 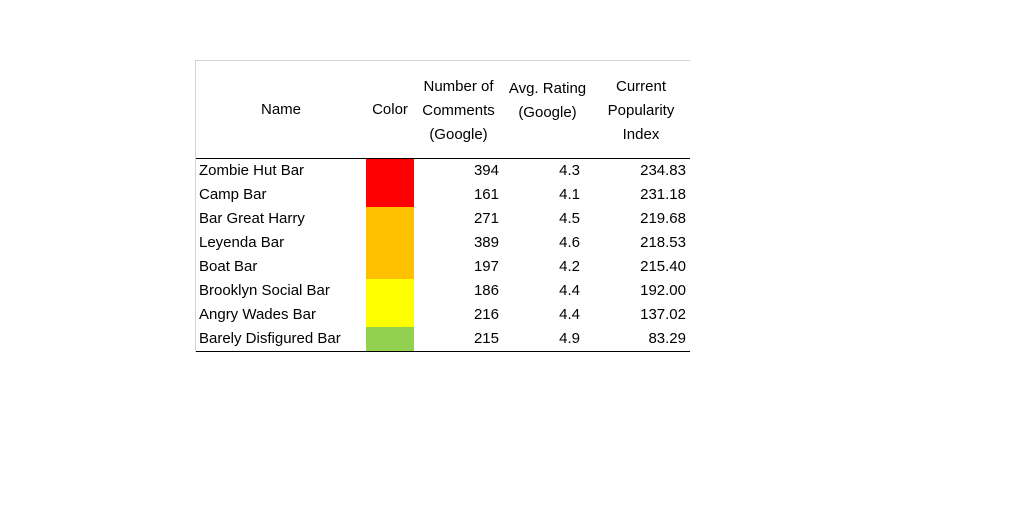 I want to click on cell-name: Camp Bar, so click(x=233, y=194).